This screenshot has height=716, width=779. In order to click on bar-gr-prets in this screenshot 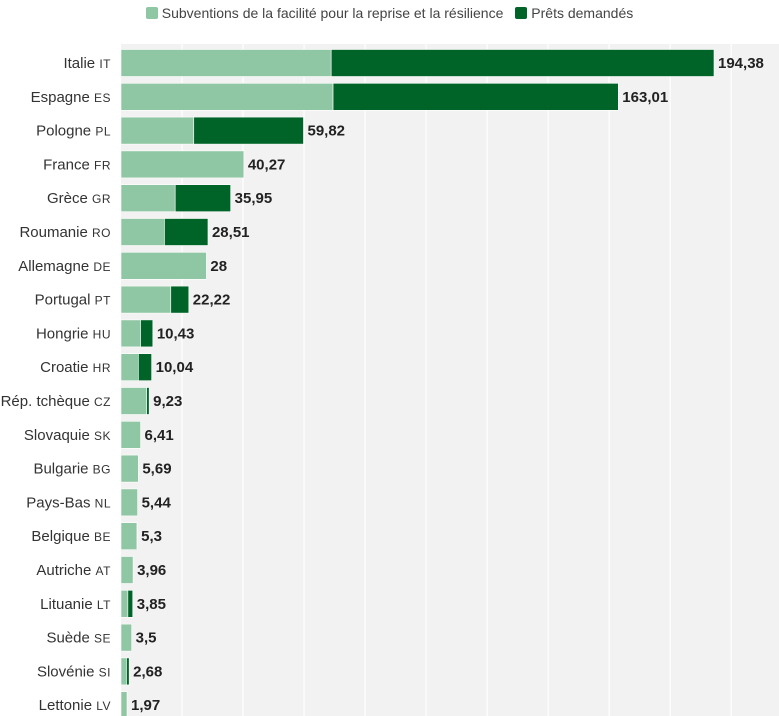, I will do `click(202, 198)`.